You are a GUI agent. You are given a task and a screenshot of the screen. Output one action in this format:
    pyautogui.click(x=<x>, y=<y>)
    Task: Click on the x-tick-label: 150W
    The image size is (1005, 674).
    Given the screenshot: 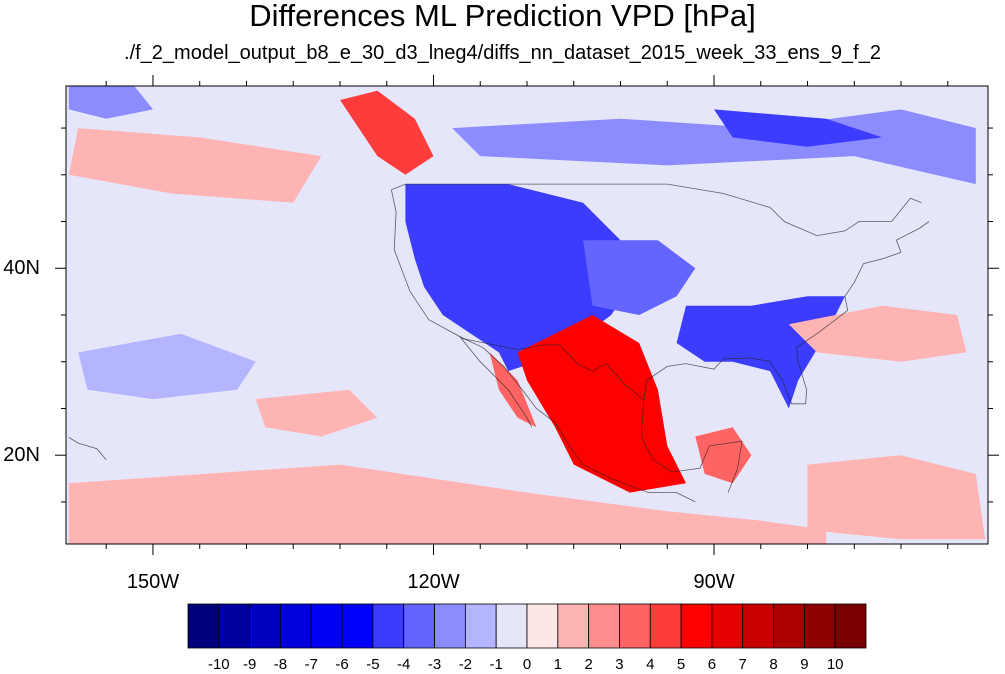 What is the action you would take?
    pyautogui.click(x=153, y=582)
    